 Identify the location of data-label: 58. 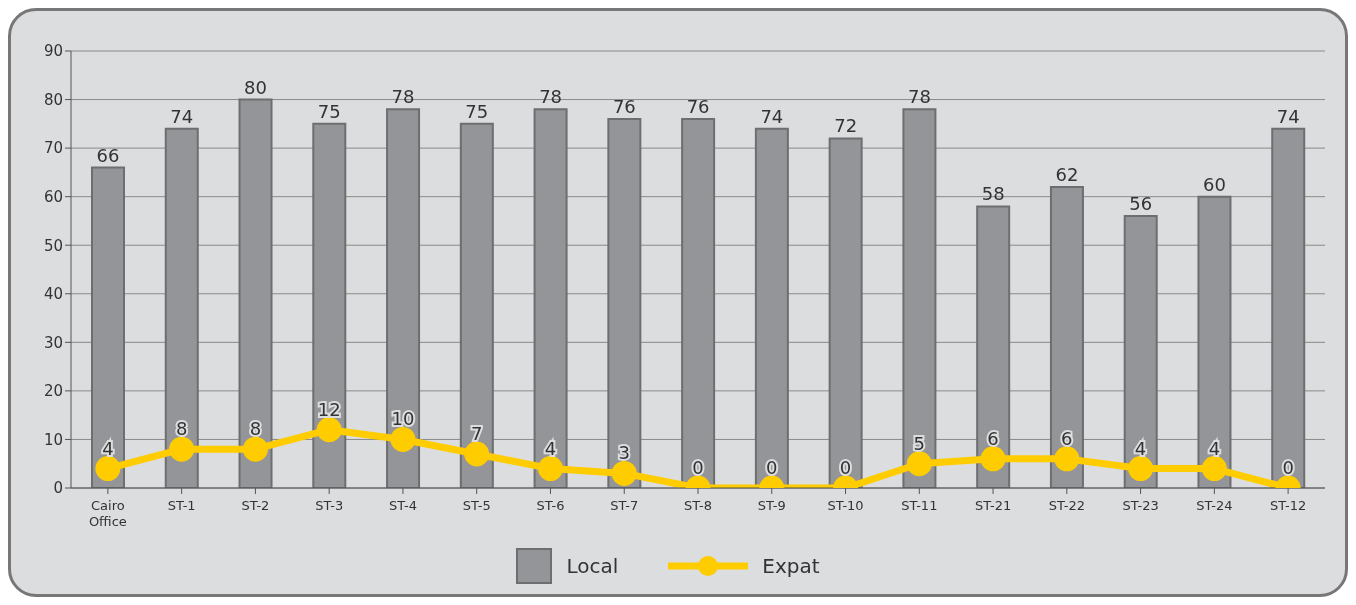
(993, 194).